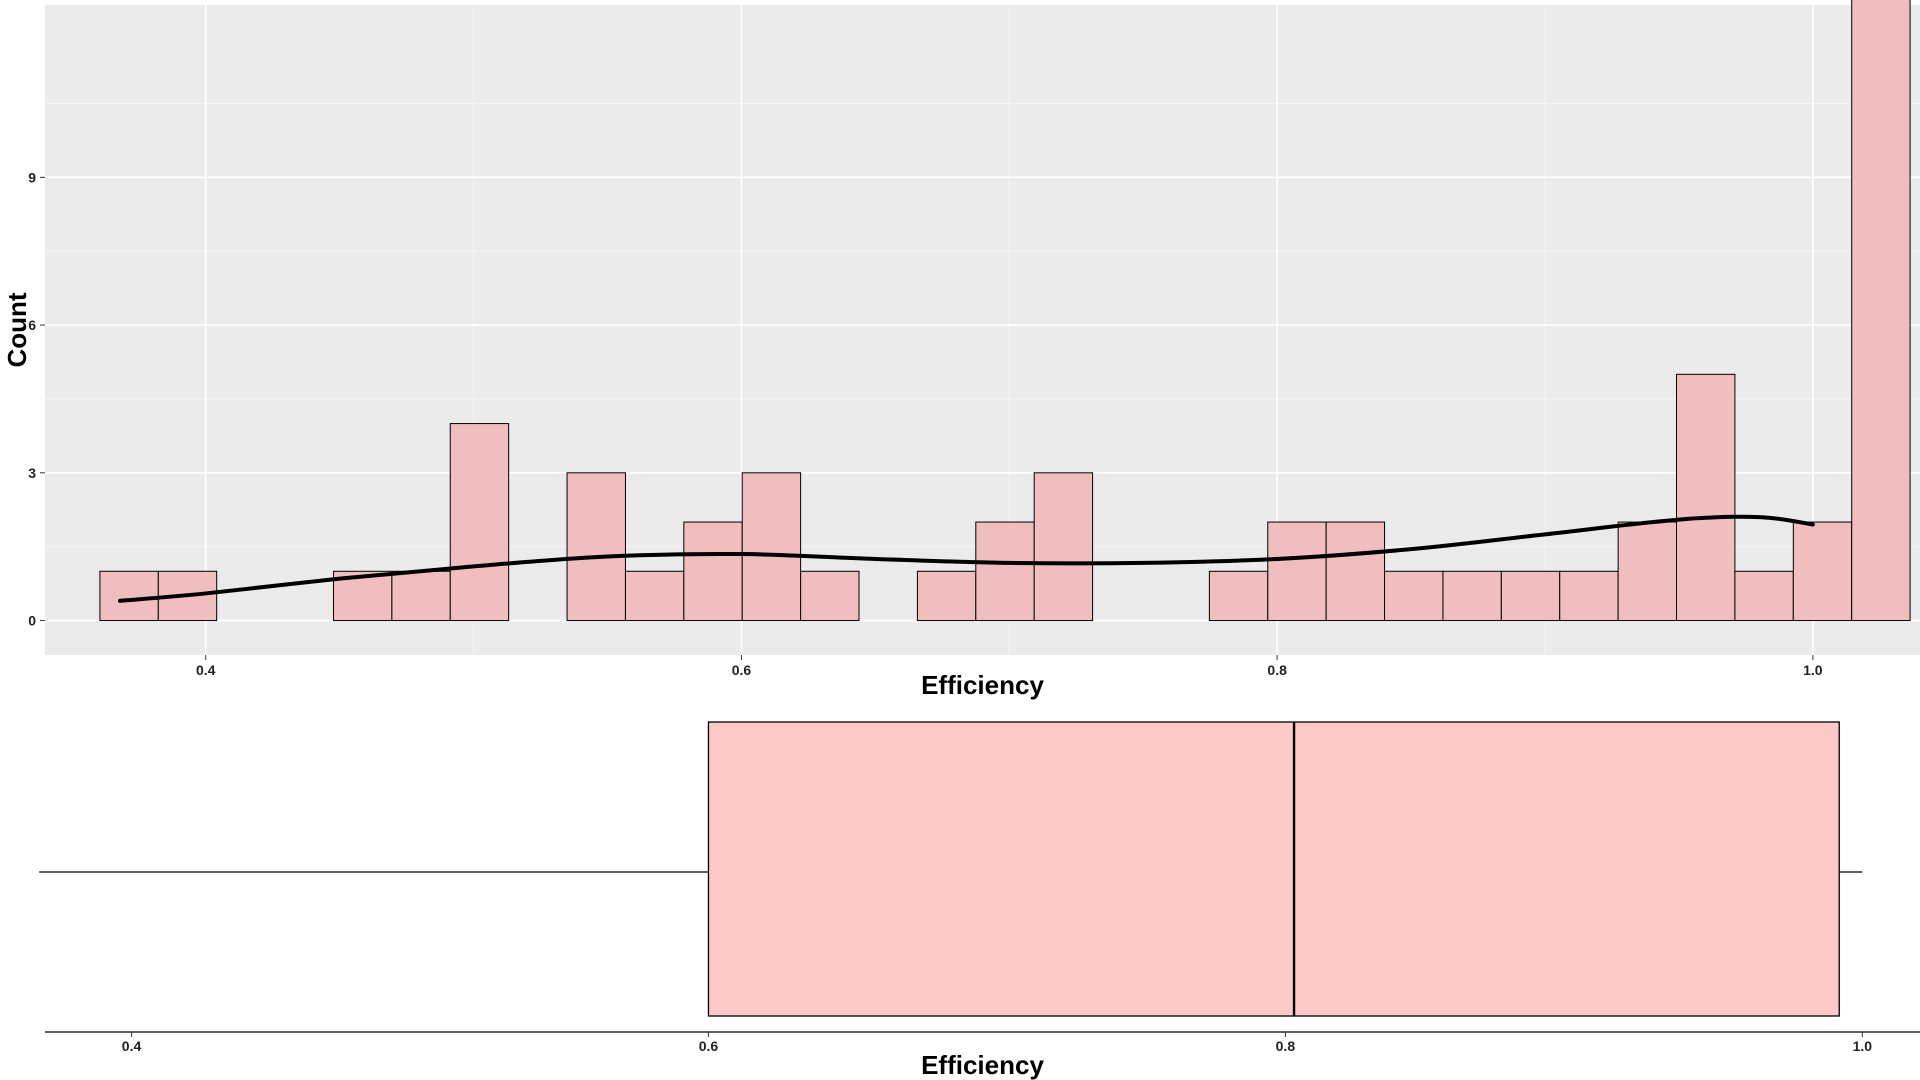  What do you see at coordinates (32, 325) in the screenshot?
I see `y-tick-label: 6` at bounding box center [32, 325].